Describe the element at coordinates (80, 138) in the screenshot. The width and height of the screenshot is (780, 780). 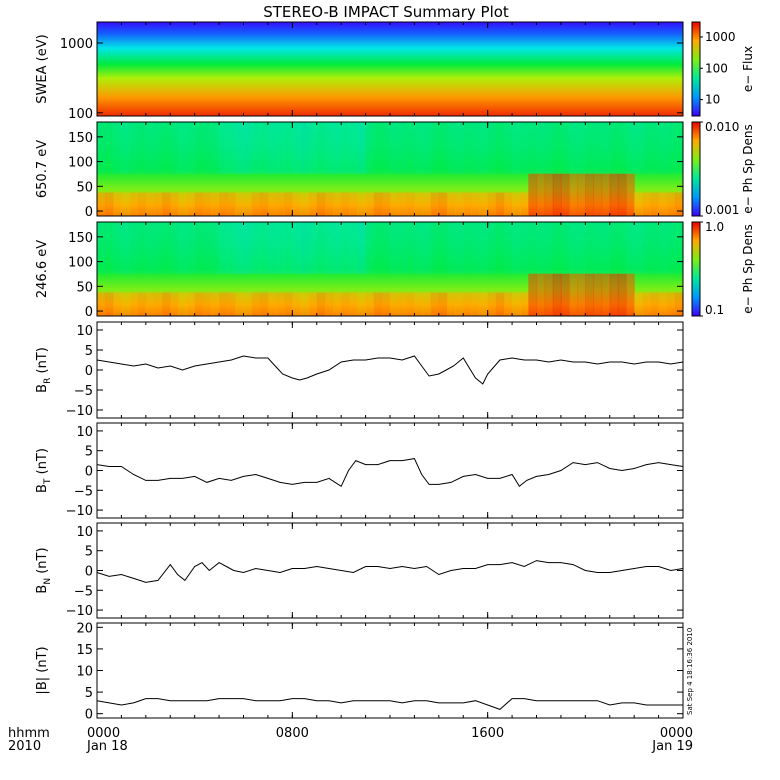
I see `panel-pad650-ytick-label: 150` at that location.